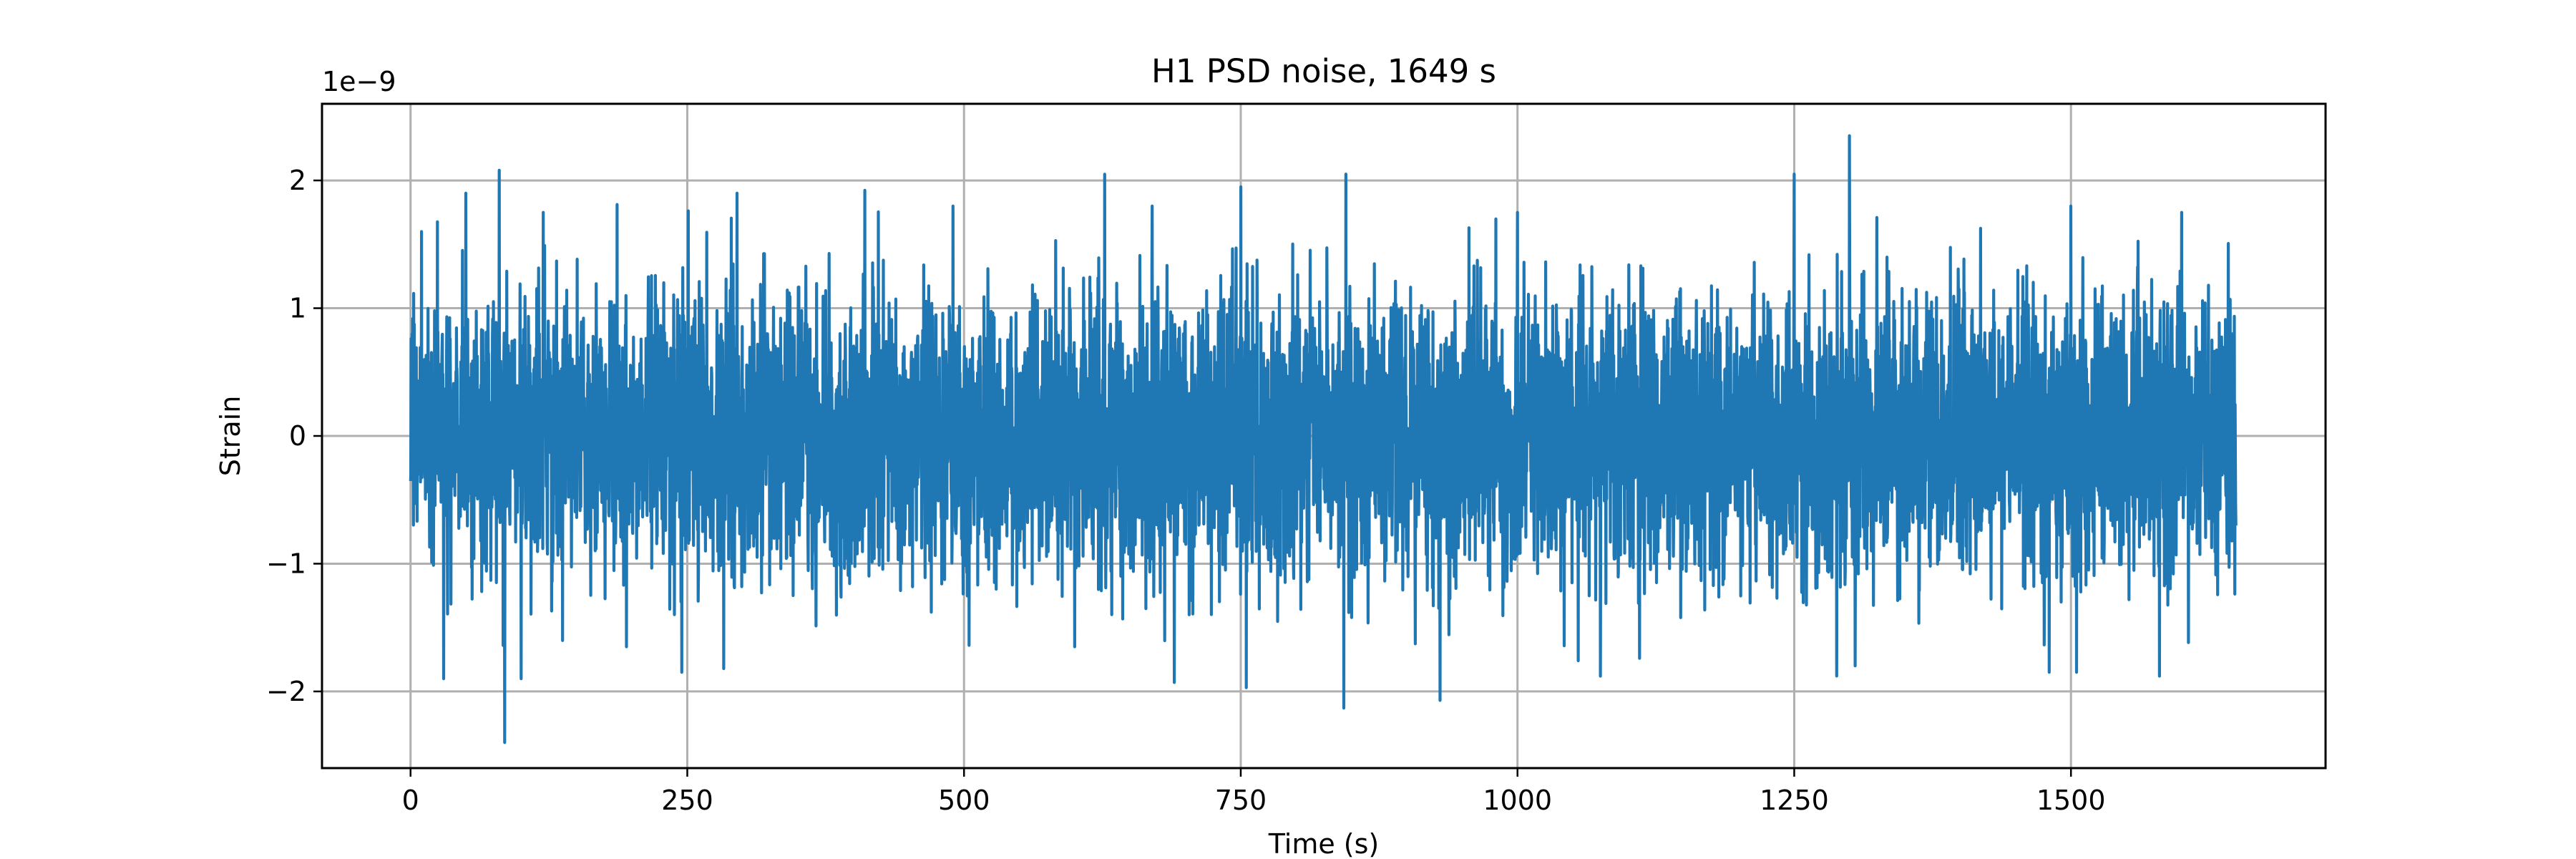 Image resolution: width=2576 pixels, height=859 pixels. What do you see at coordinates (1517, 800) in the screenshot?
I see `x-tick-label: 1000` at bounding box center [1517, 800].